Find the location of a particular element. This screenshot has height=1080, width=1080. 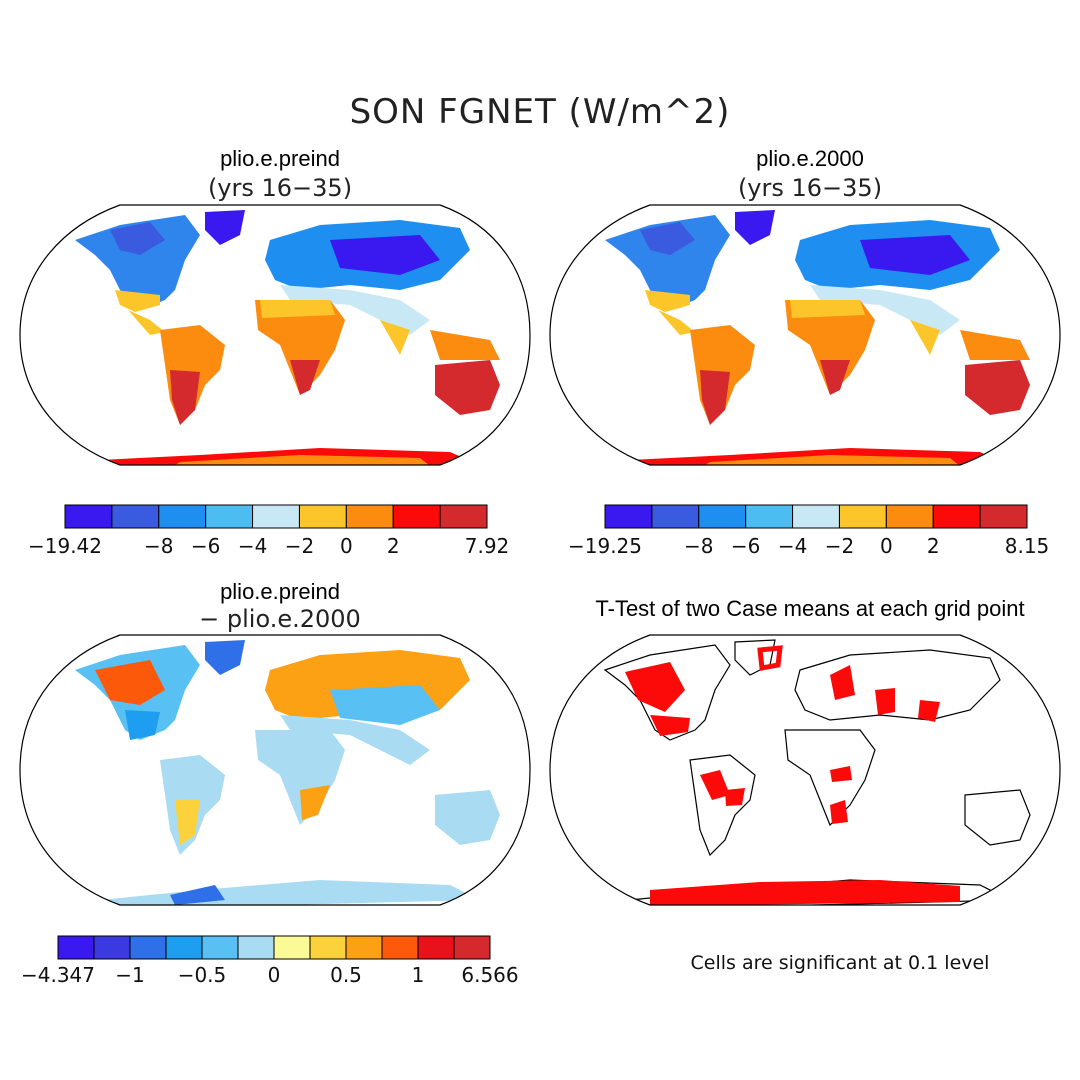

map-panel-preind is located at coordinates (287, 337).